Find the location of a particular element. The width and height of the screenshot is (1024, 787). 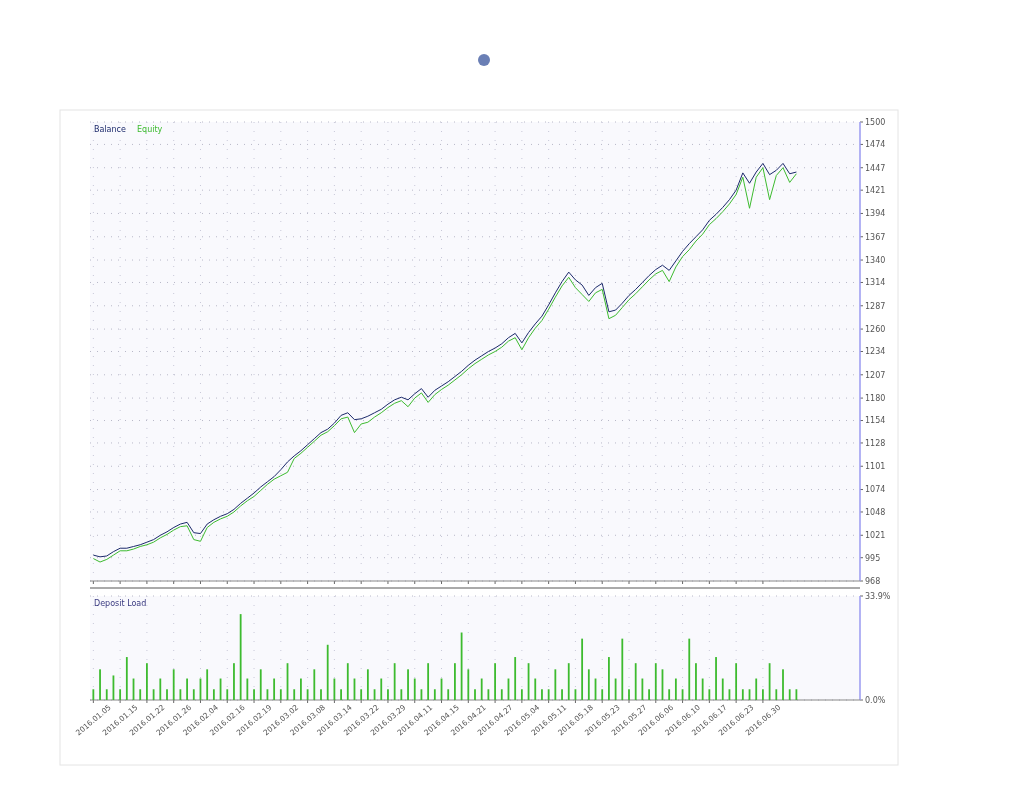

y-tick-label: 1394 is located at coordinates (875, 214).